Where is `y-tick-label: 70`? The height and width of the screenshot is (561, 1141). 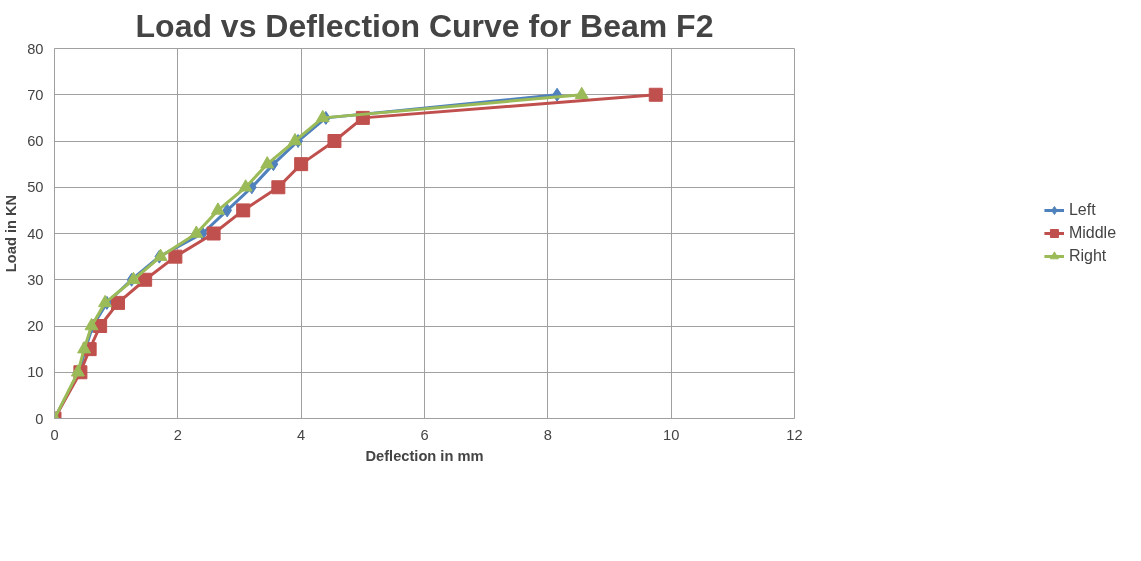
y-tick-label: 70 is located at coordinates (35, 94).